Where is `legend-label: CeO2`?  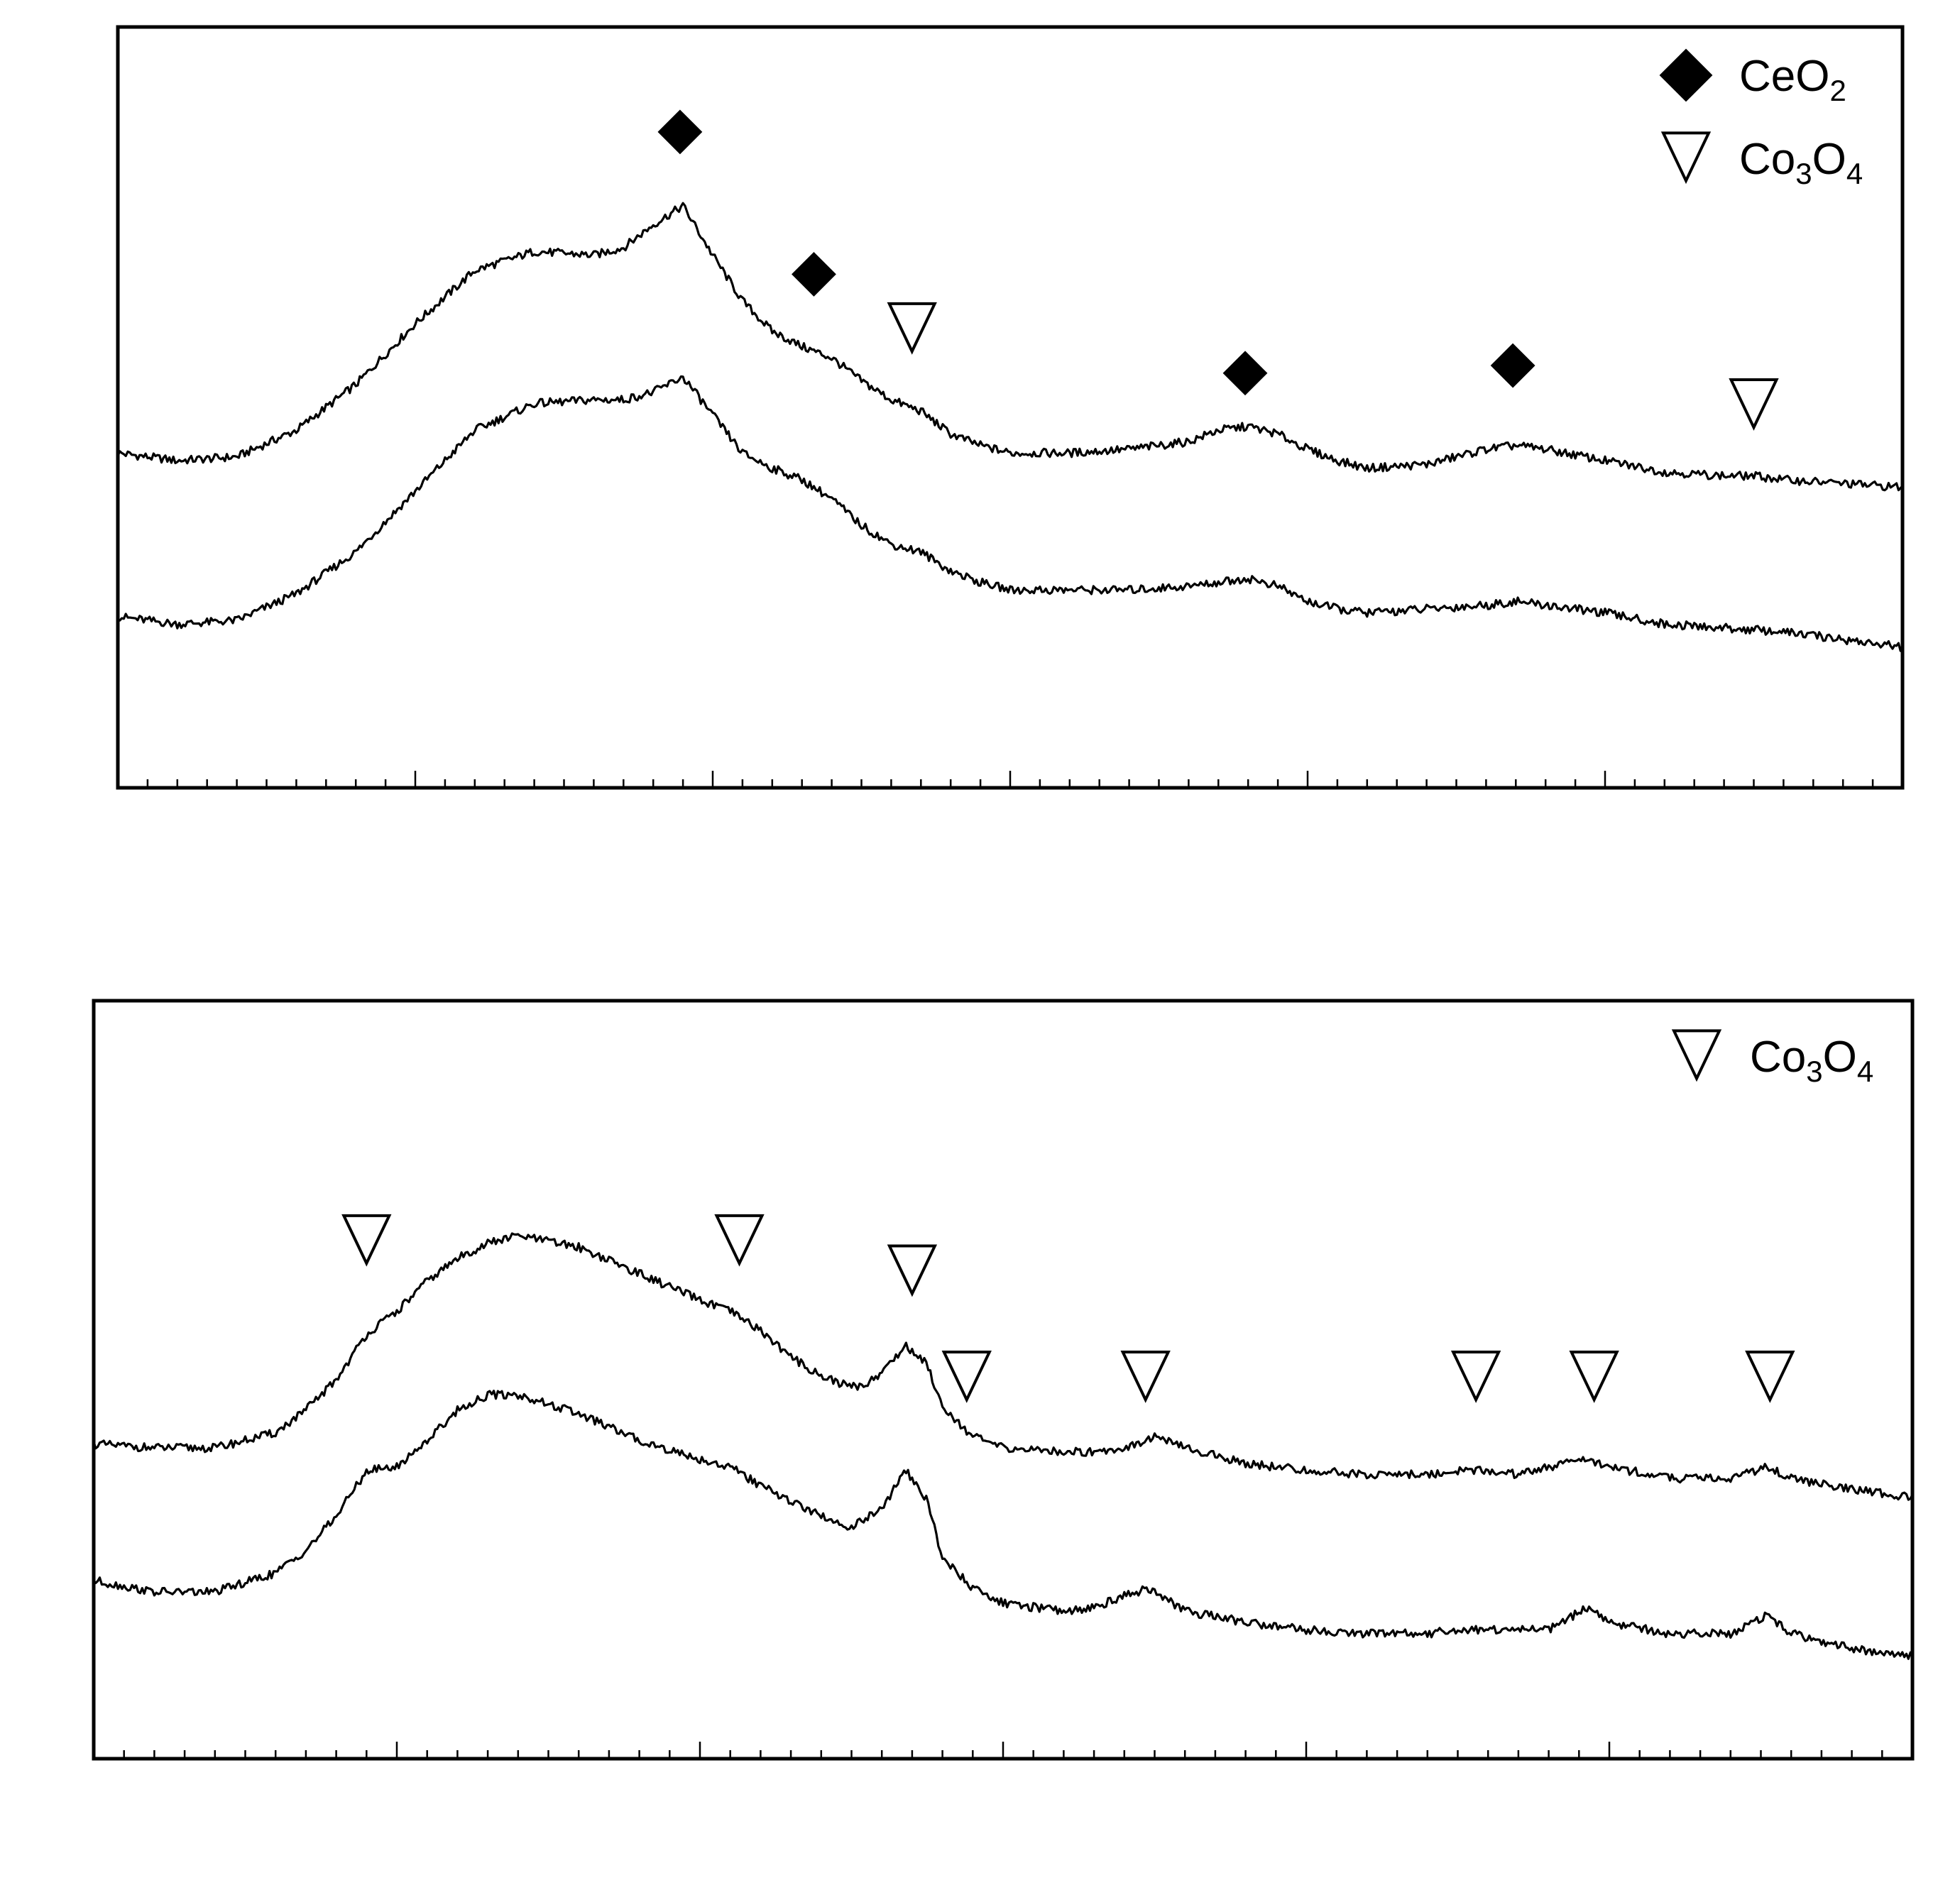
legend-label: CeO2 is located at coordinates (1793, 79).